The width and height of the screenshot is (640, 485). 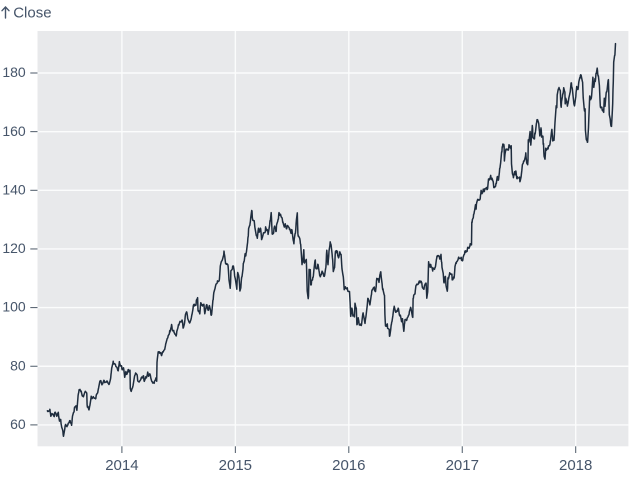 I want to click on svg-text: 2015, so click(x=235, y=465).